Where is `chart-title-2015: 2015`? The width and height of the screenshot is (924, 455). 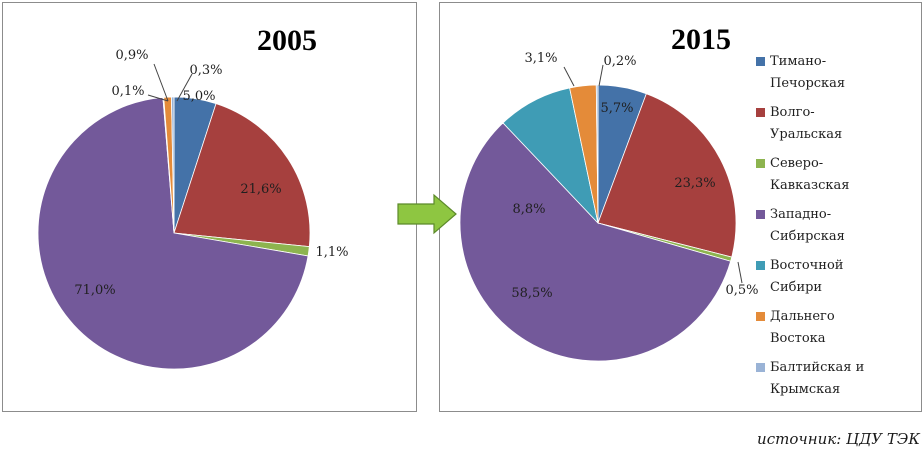 chart-title-2015: 2015 is located at coordinates (701, 39).